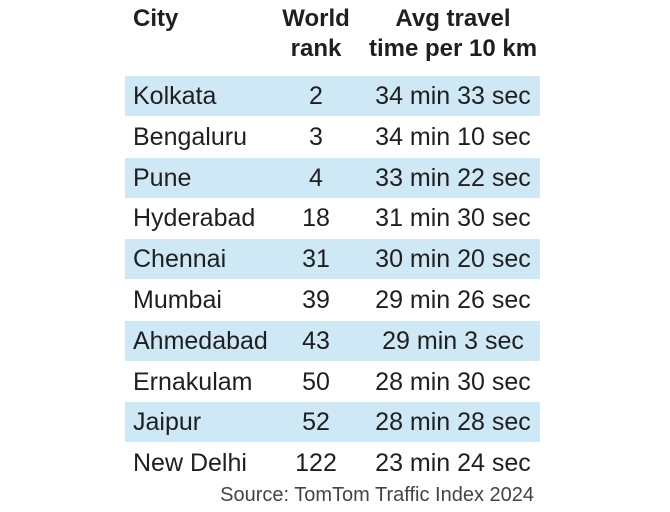 The width and height of the screenshot is (670, 512). I want to click on world-rank-cell: 50, so click(316, 381).